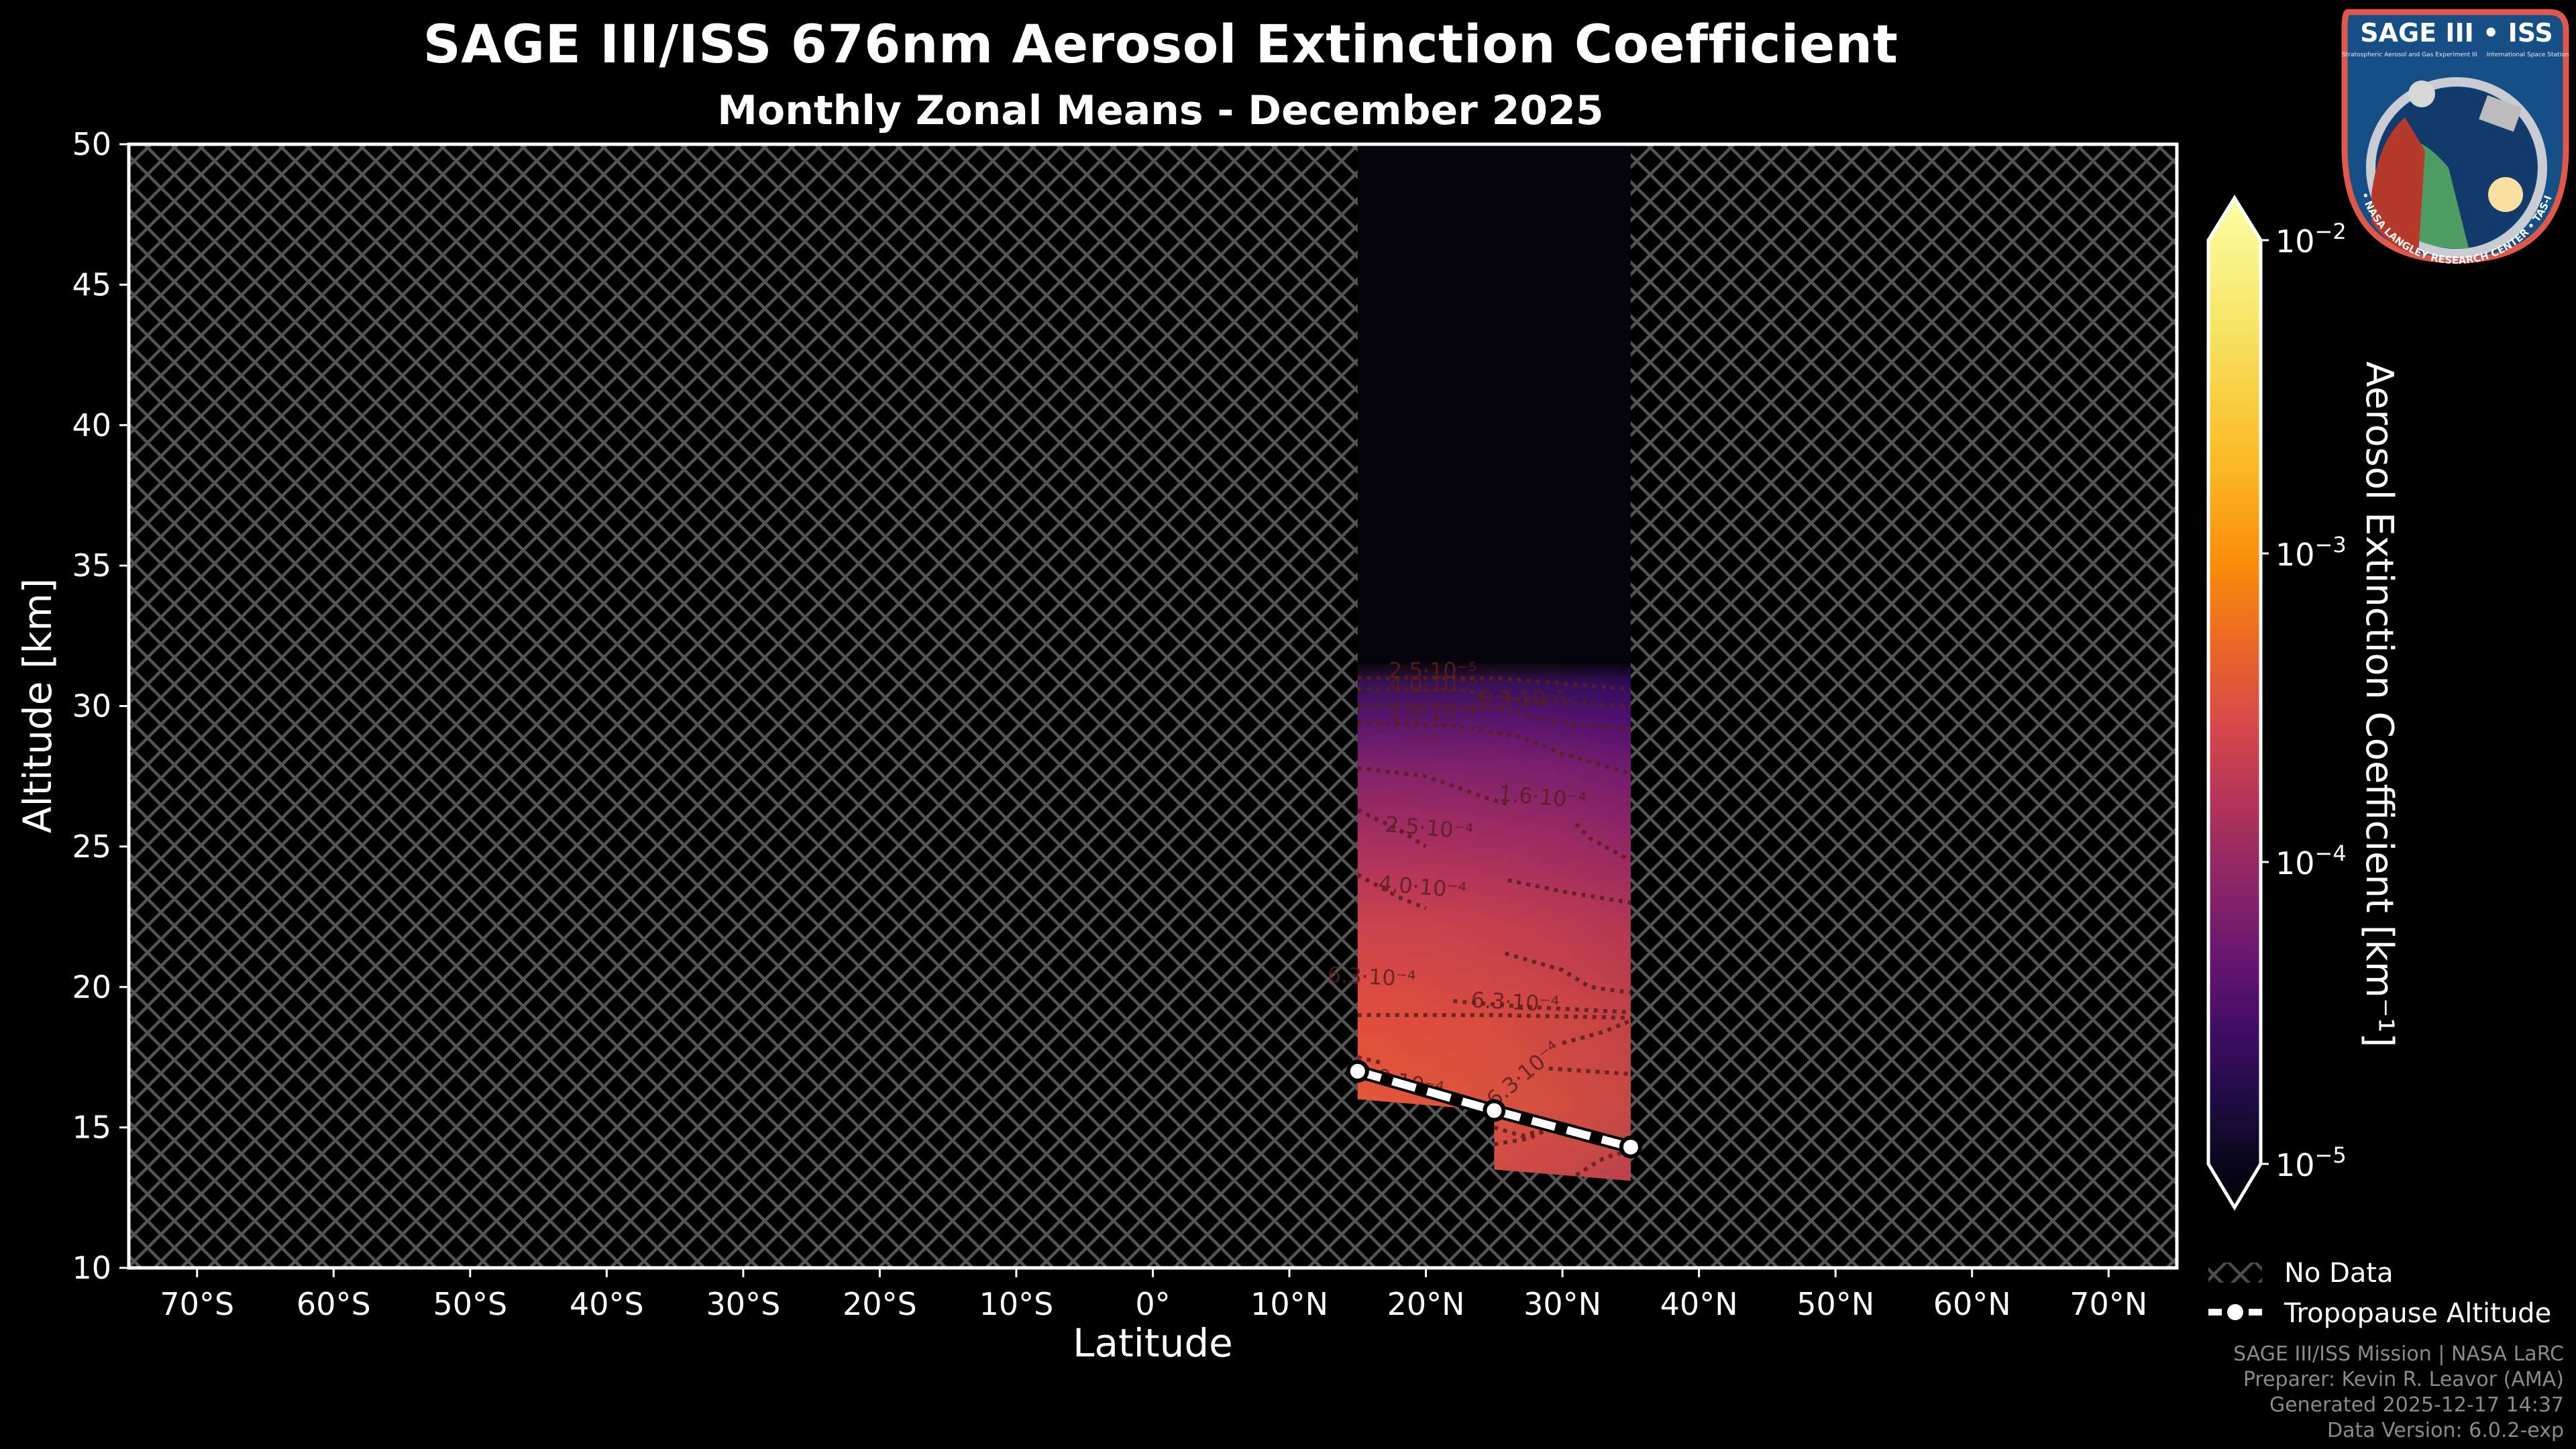 This screenshot has height=1449, width=2576. Describe the element at coordinates (607, 1304) in the screenshot. I see `x-tick-label: 40°S` at that location.